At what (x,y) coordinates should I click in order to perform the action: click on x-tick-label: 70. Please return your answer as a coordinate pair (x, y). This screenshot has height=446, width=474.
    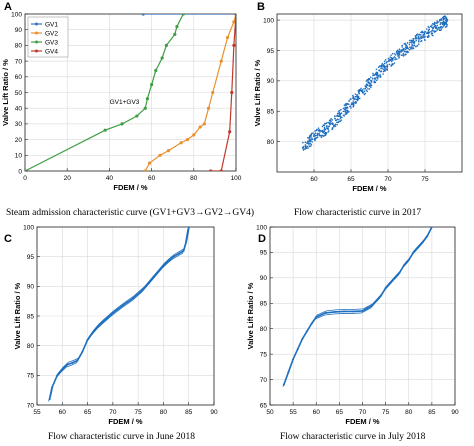
    Looking at the image, I should click on (388, 179).